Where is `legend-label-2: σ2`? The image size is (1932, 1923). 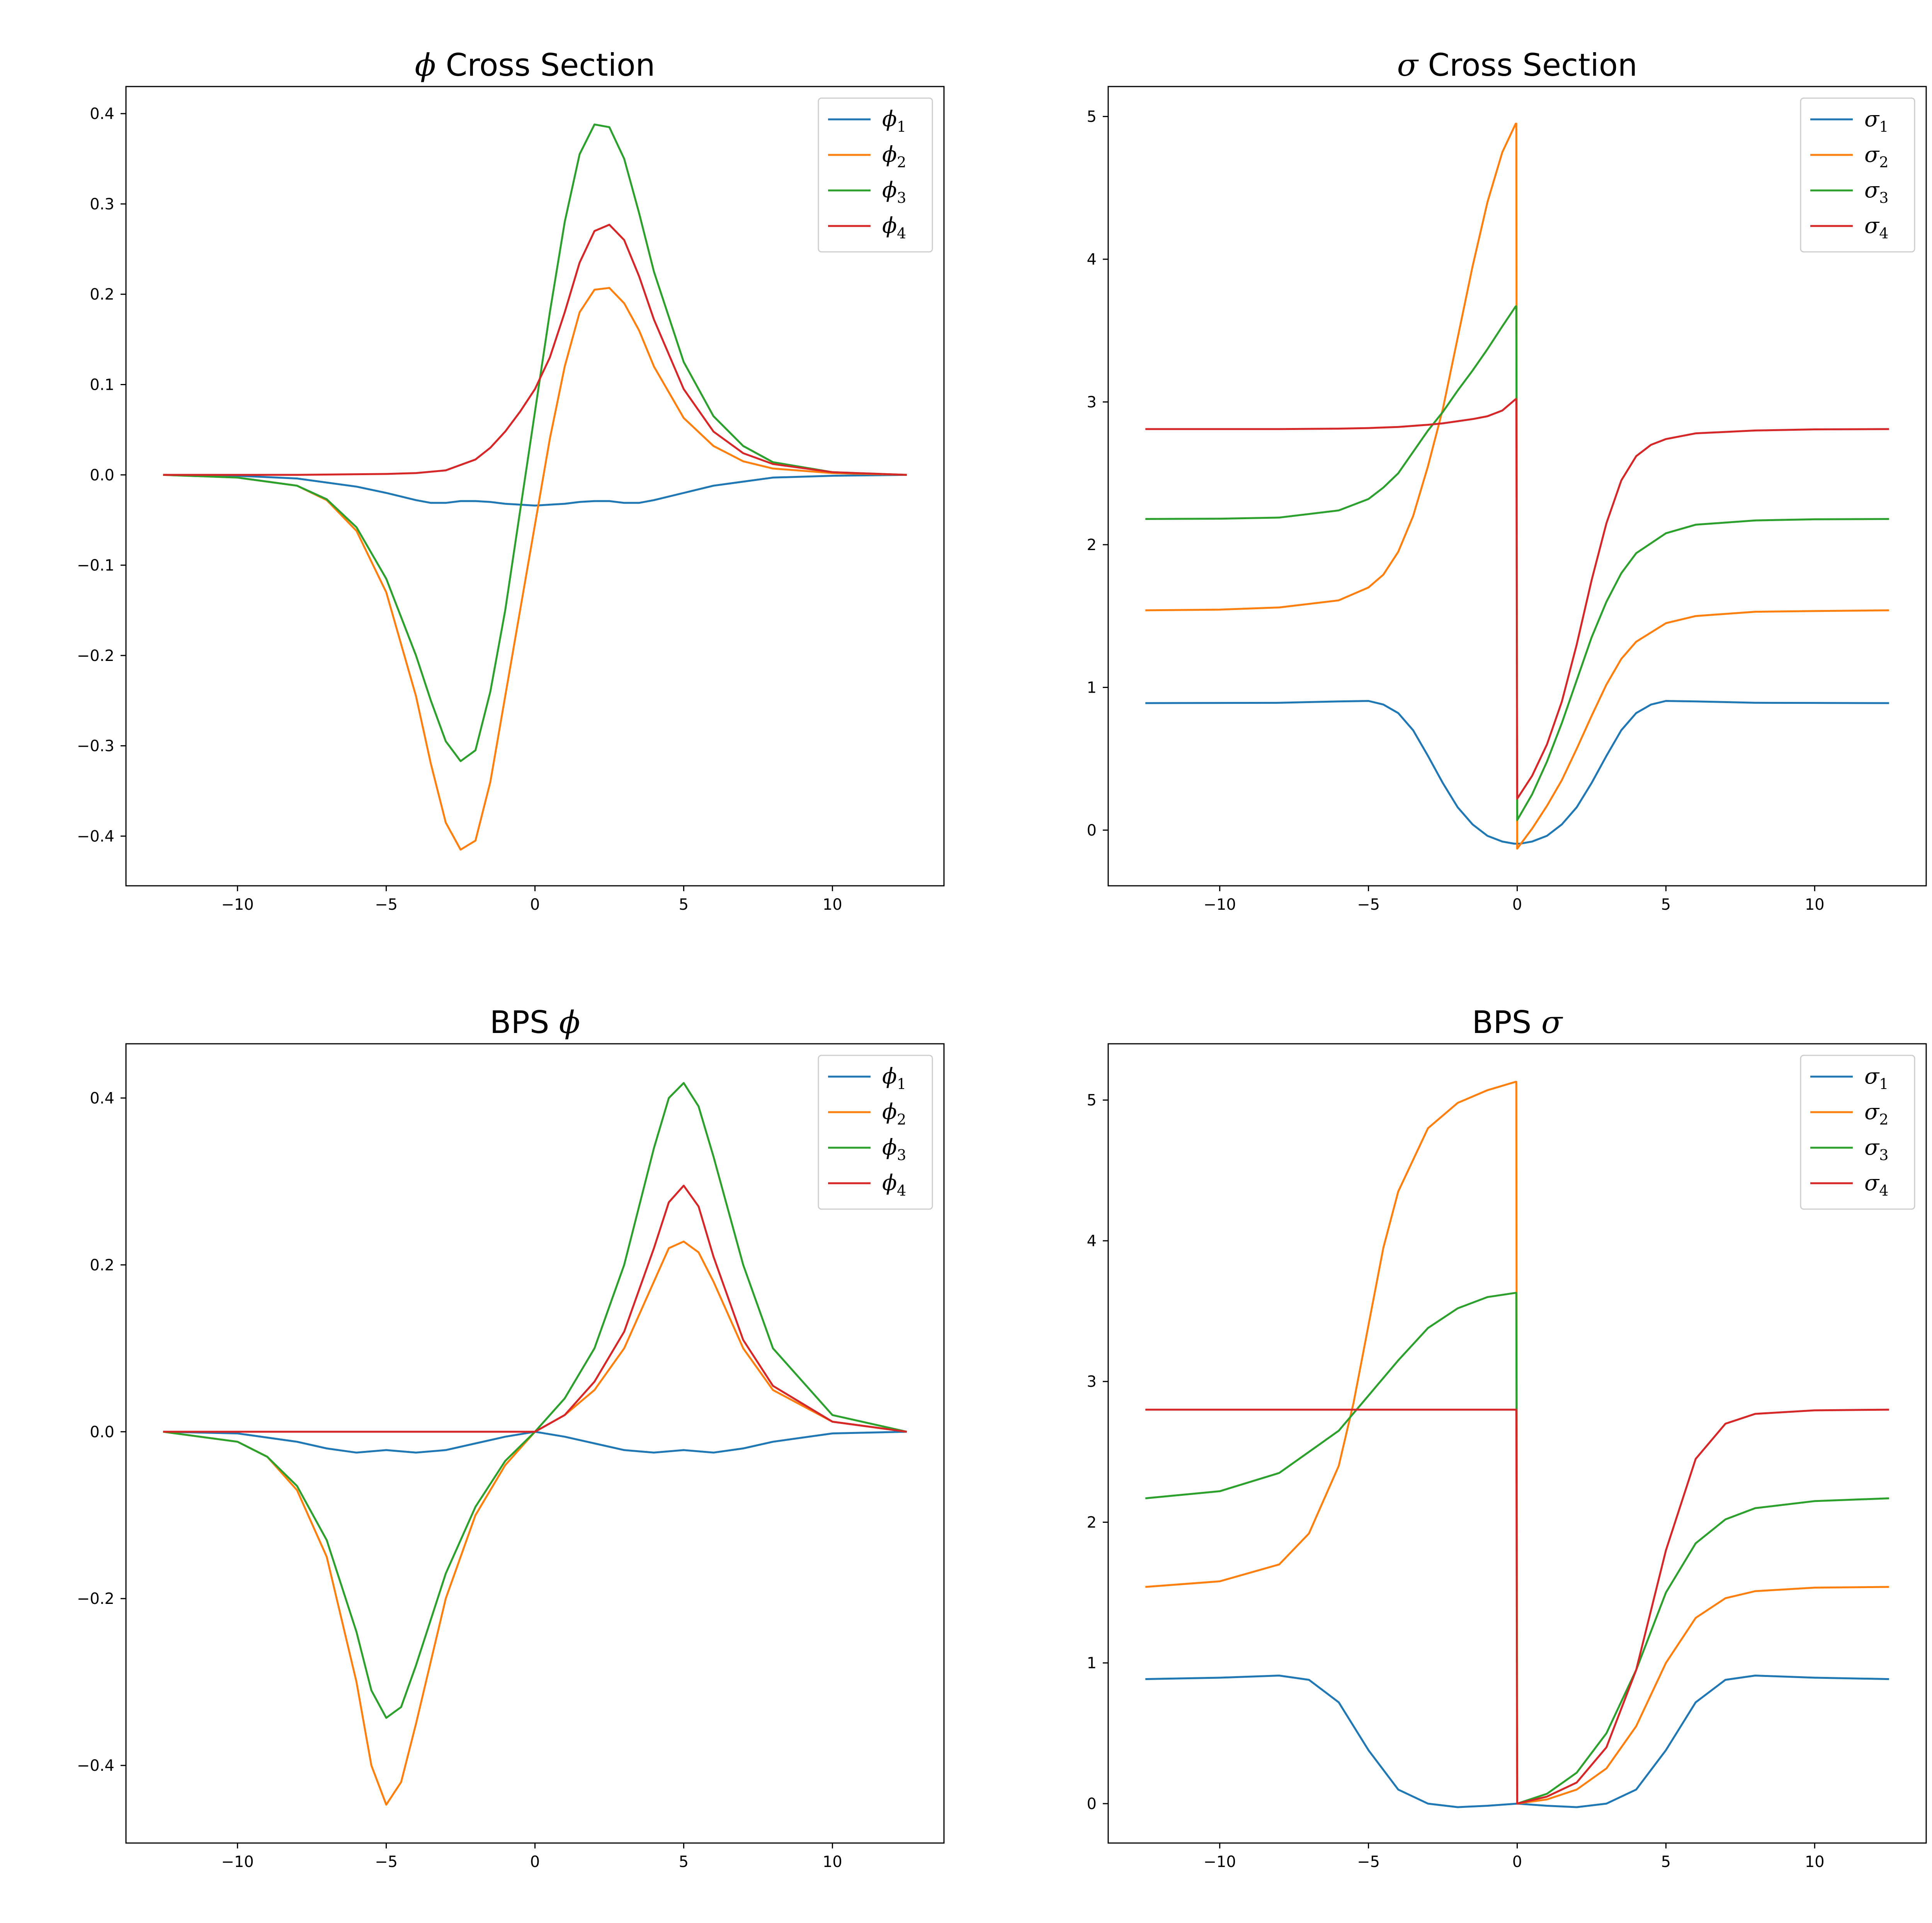
legend-label-2: σ2 is located at coordinates (1876, 1113).